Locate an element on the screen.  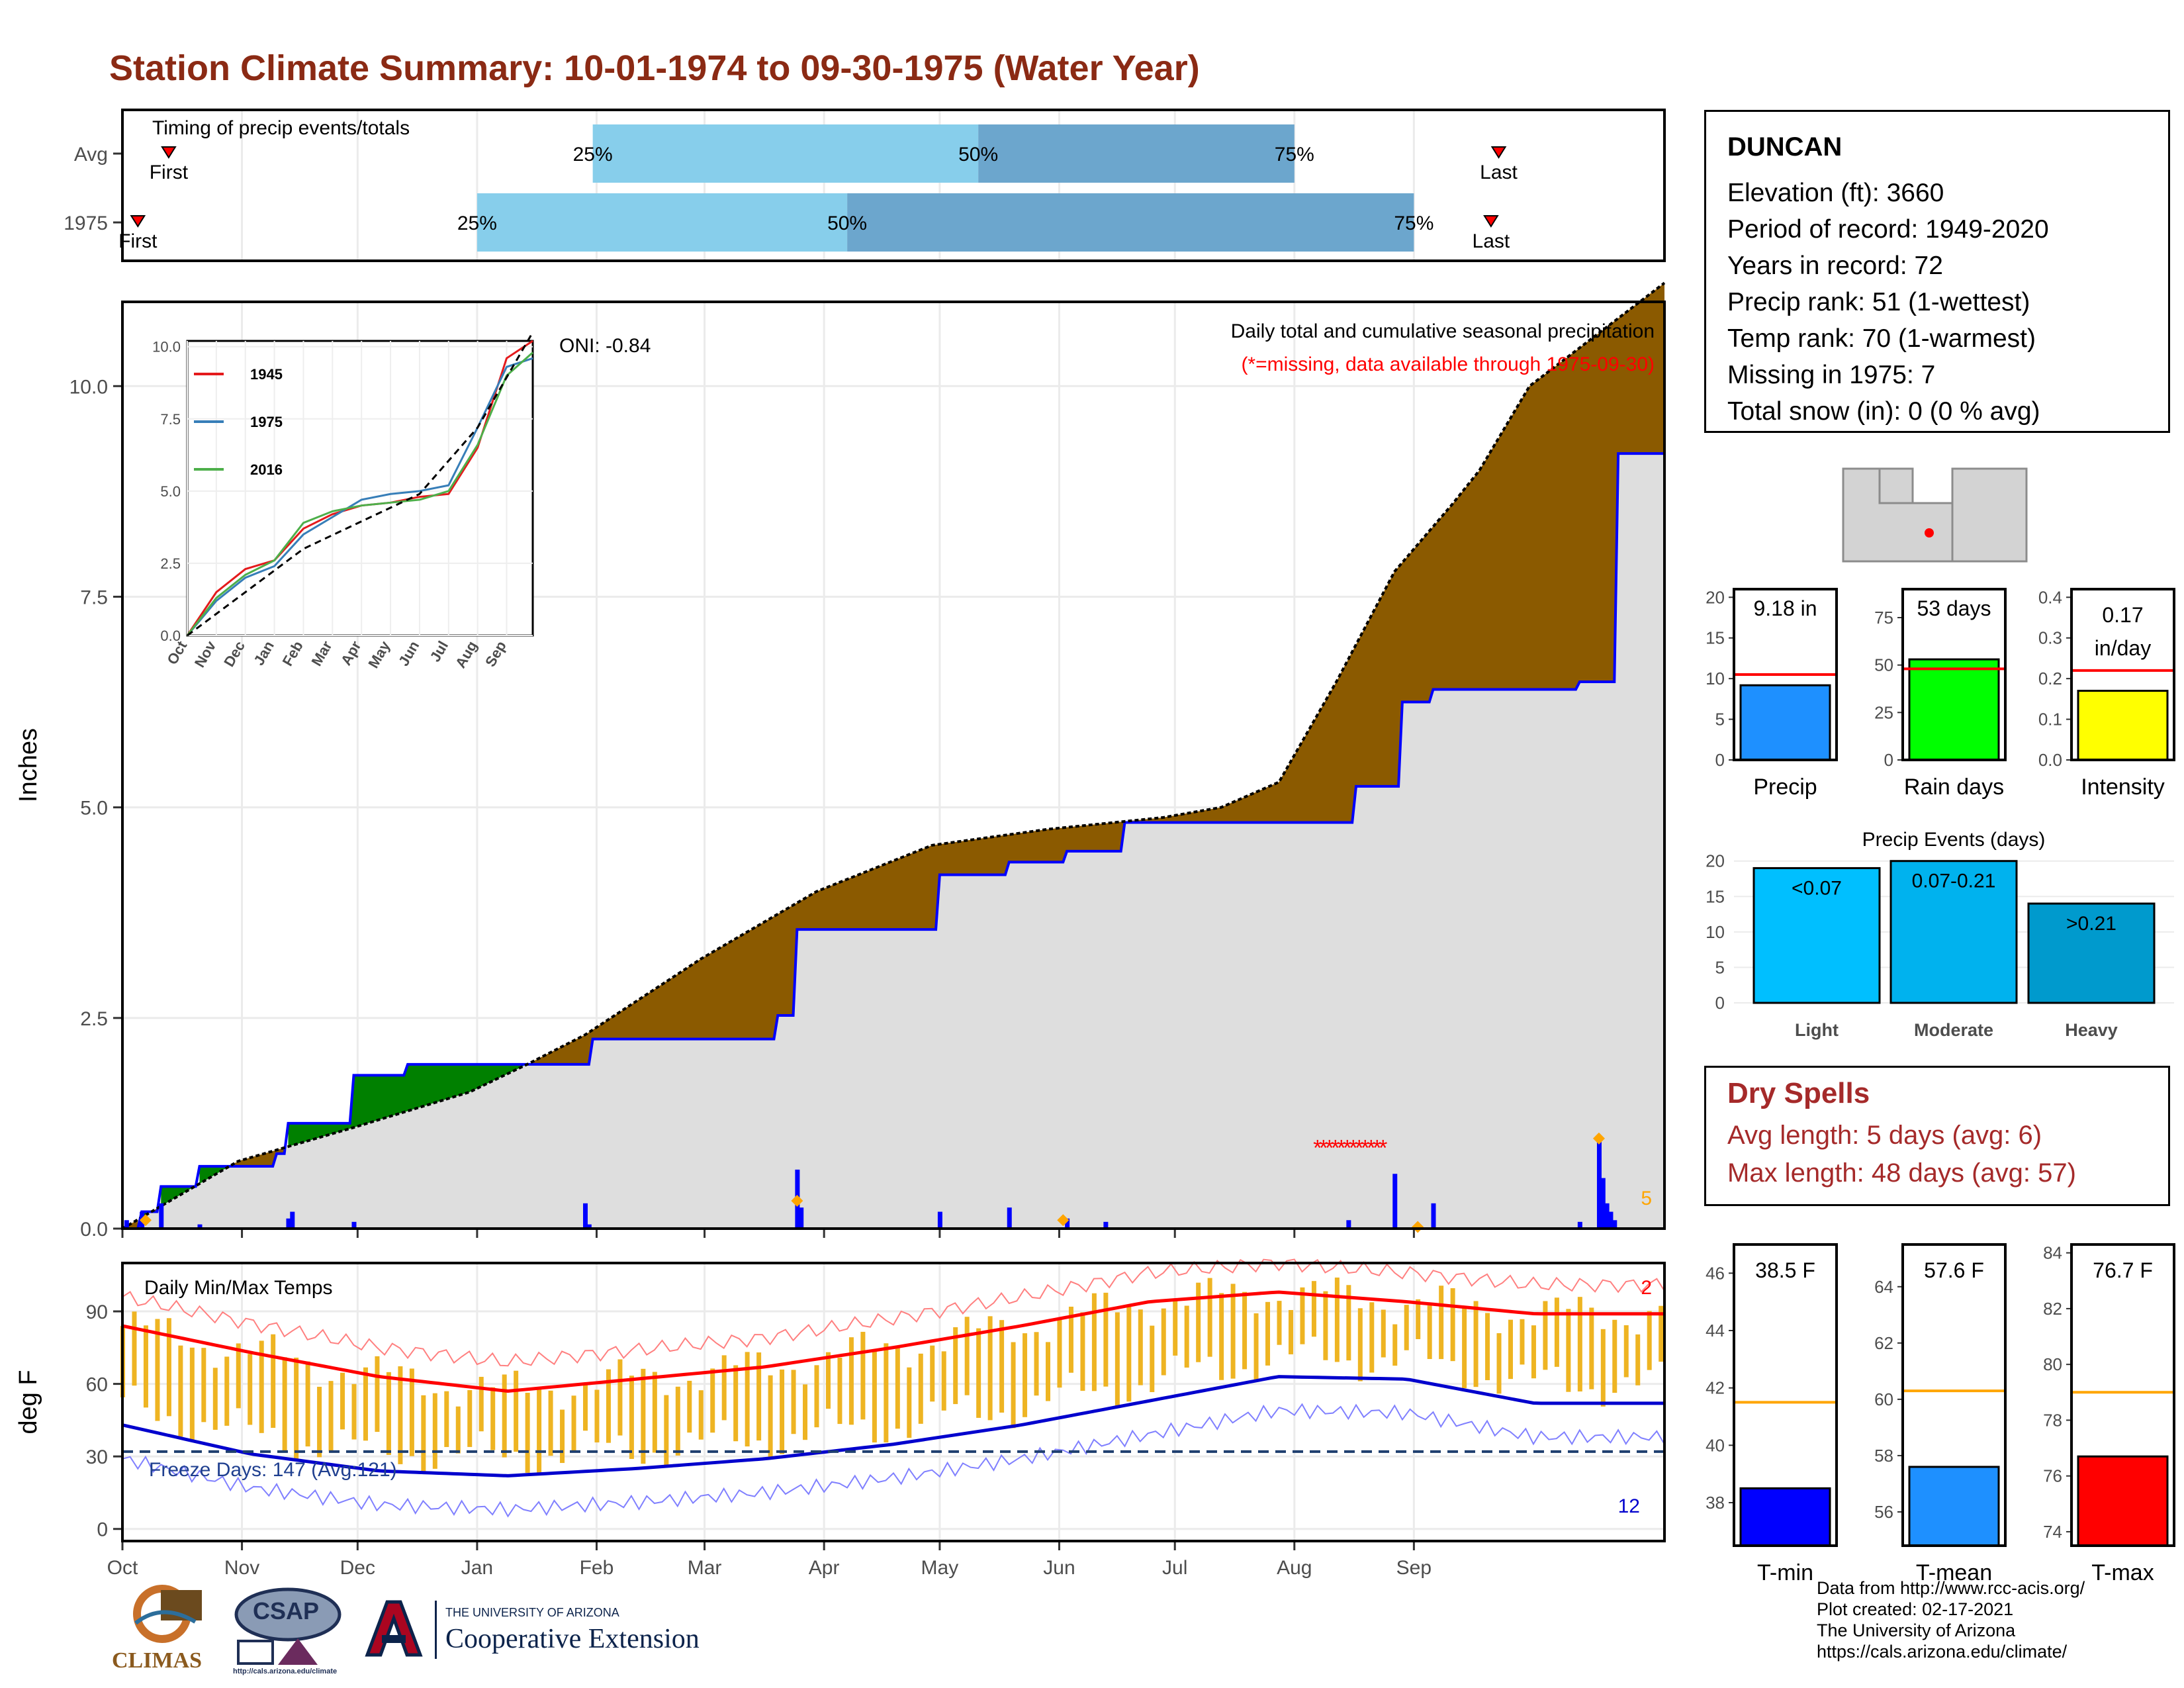
events-y-tick-label: 20 is located at coordinates (1715, 861).